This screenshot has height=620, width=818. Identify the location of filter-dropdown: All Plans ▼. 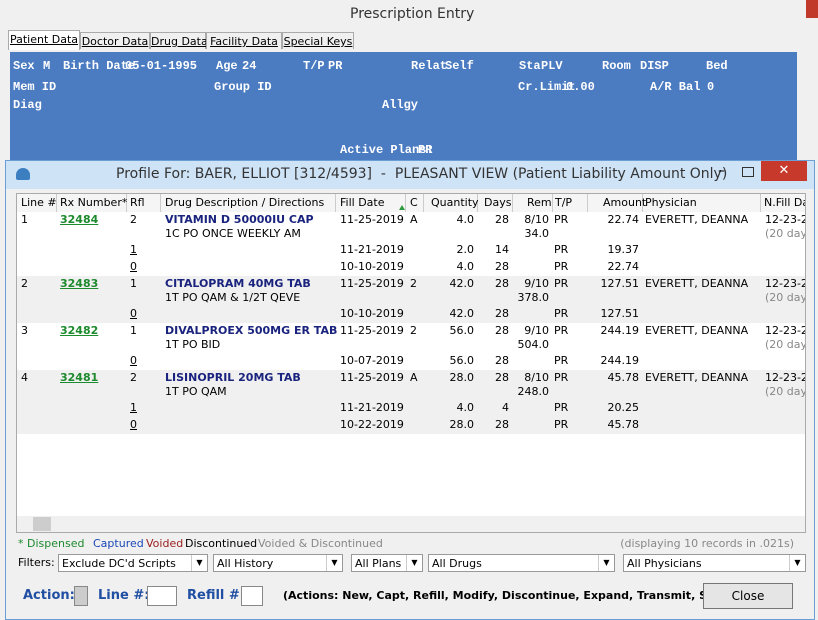
(387, 563).